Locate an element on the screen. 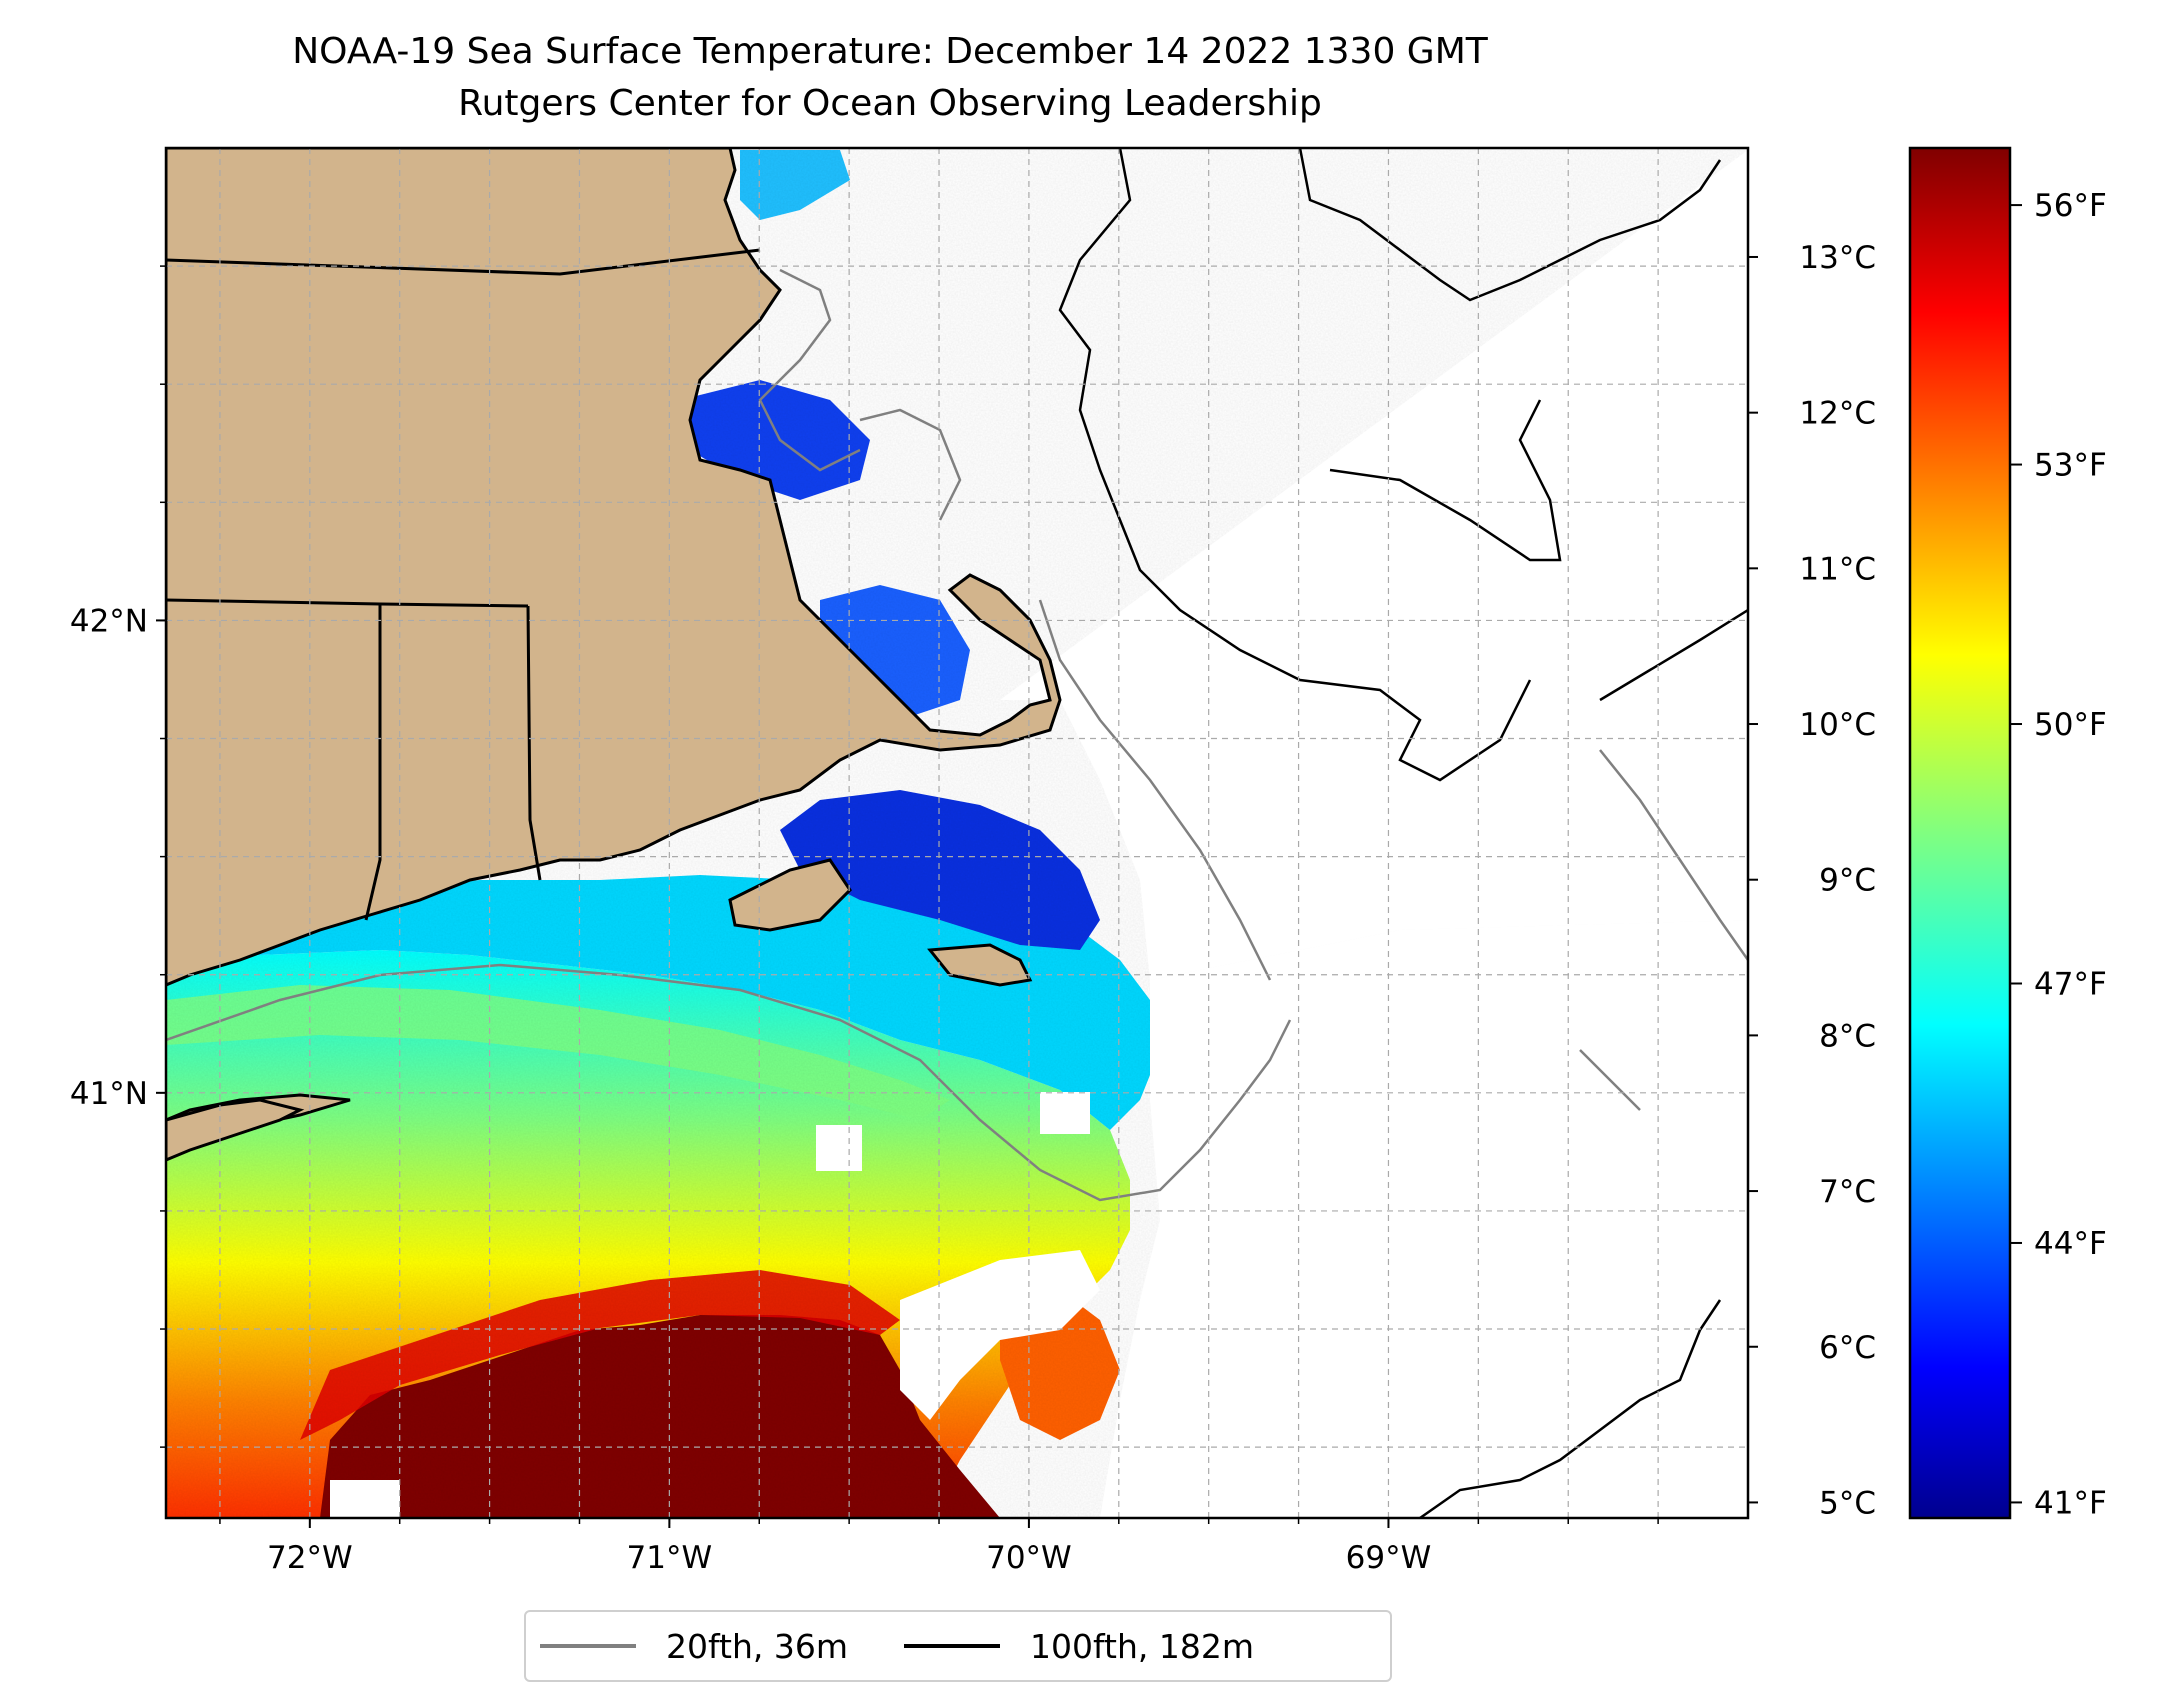 The image size is (2160, 1704). celsius-tick-label: 11°C is located at coordinates (1837, 569).